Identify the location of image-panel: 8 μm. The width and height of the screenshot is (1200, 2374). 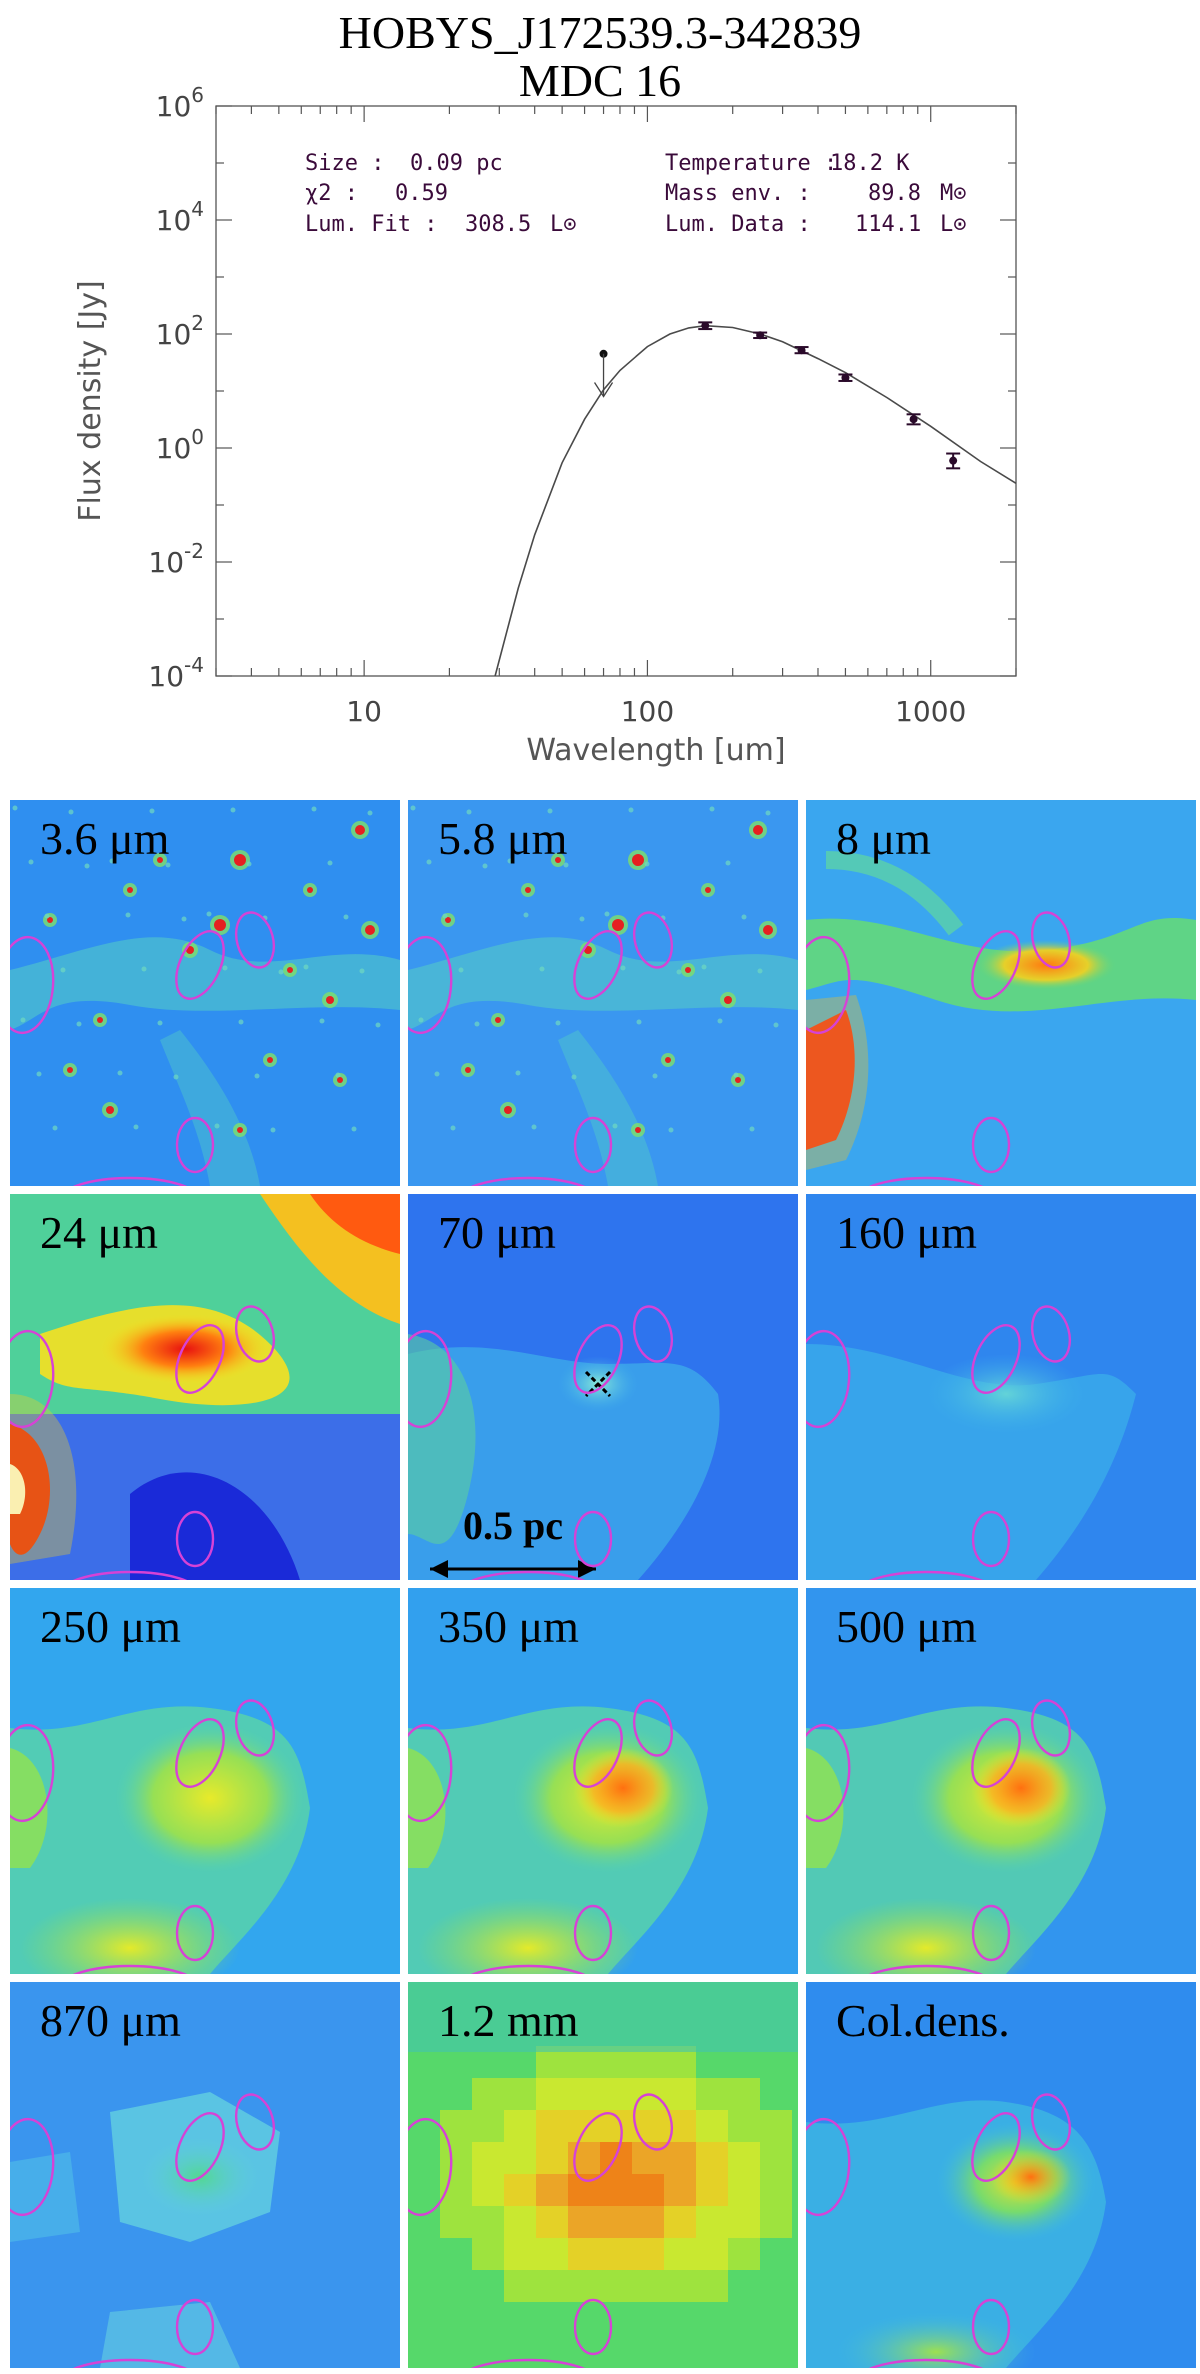
(1001, 993).